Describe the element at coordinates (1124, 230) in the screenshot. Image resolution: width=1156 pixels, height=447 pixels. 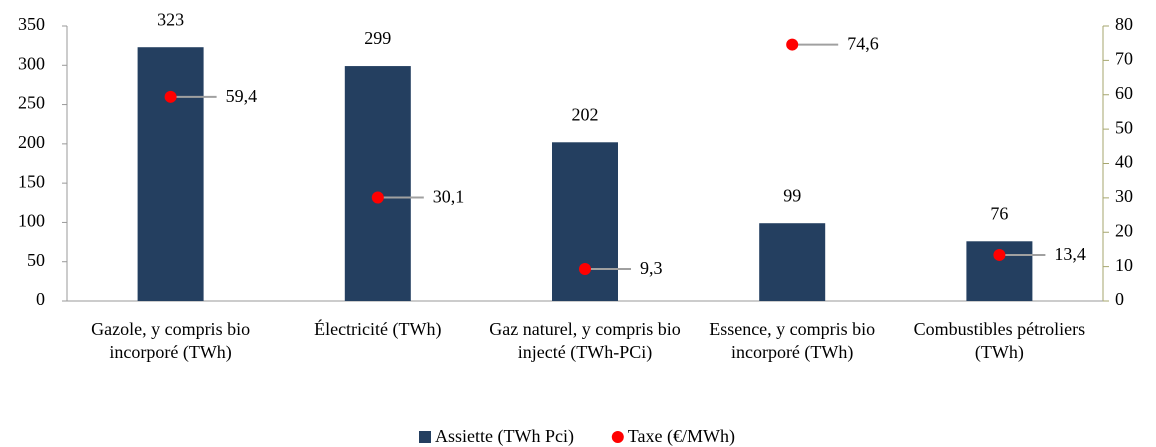
I see `y2-tick-label: 20` at that location.